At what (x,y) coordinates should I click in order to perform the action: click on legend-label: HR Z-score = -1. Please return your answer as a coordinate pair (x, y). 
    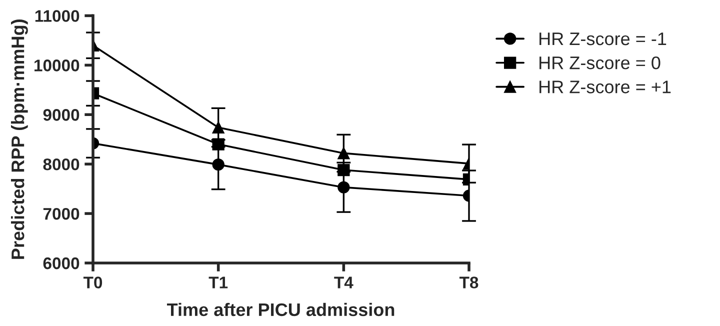
    Looking at the image, I should click on (603, 39).